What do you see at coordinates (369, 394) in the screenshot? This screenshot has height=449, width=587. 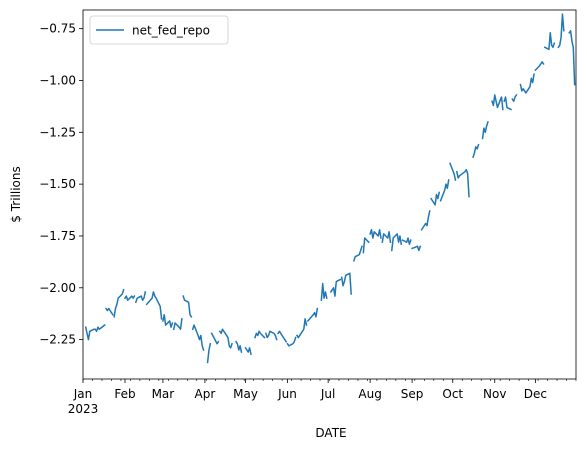 I see `x-tick-label: Aug` at bounding box center [369, 394].